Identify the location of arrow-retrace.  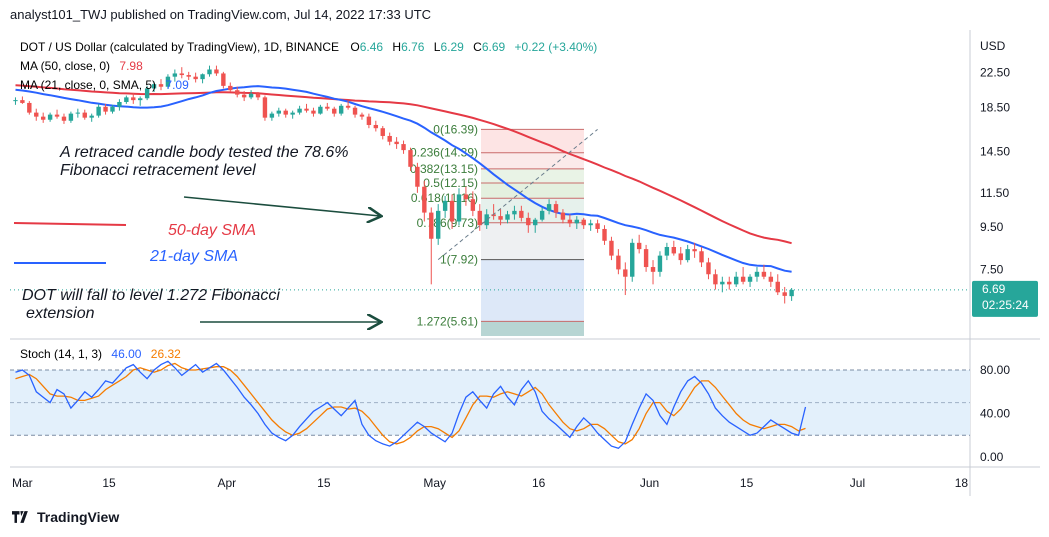
(281, 206).